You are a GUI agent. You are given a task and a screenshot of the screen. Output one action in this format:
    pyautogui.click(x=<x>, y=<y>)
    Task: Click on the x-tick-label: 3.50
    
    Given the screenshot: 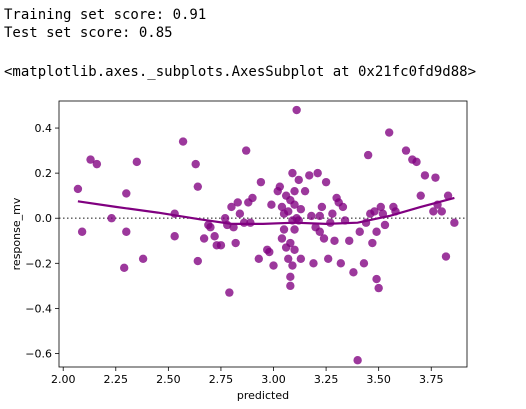 What is the action you would take?
    pyautogui.click(x=378, y=379)
    